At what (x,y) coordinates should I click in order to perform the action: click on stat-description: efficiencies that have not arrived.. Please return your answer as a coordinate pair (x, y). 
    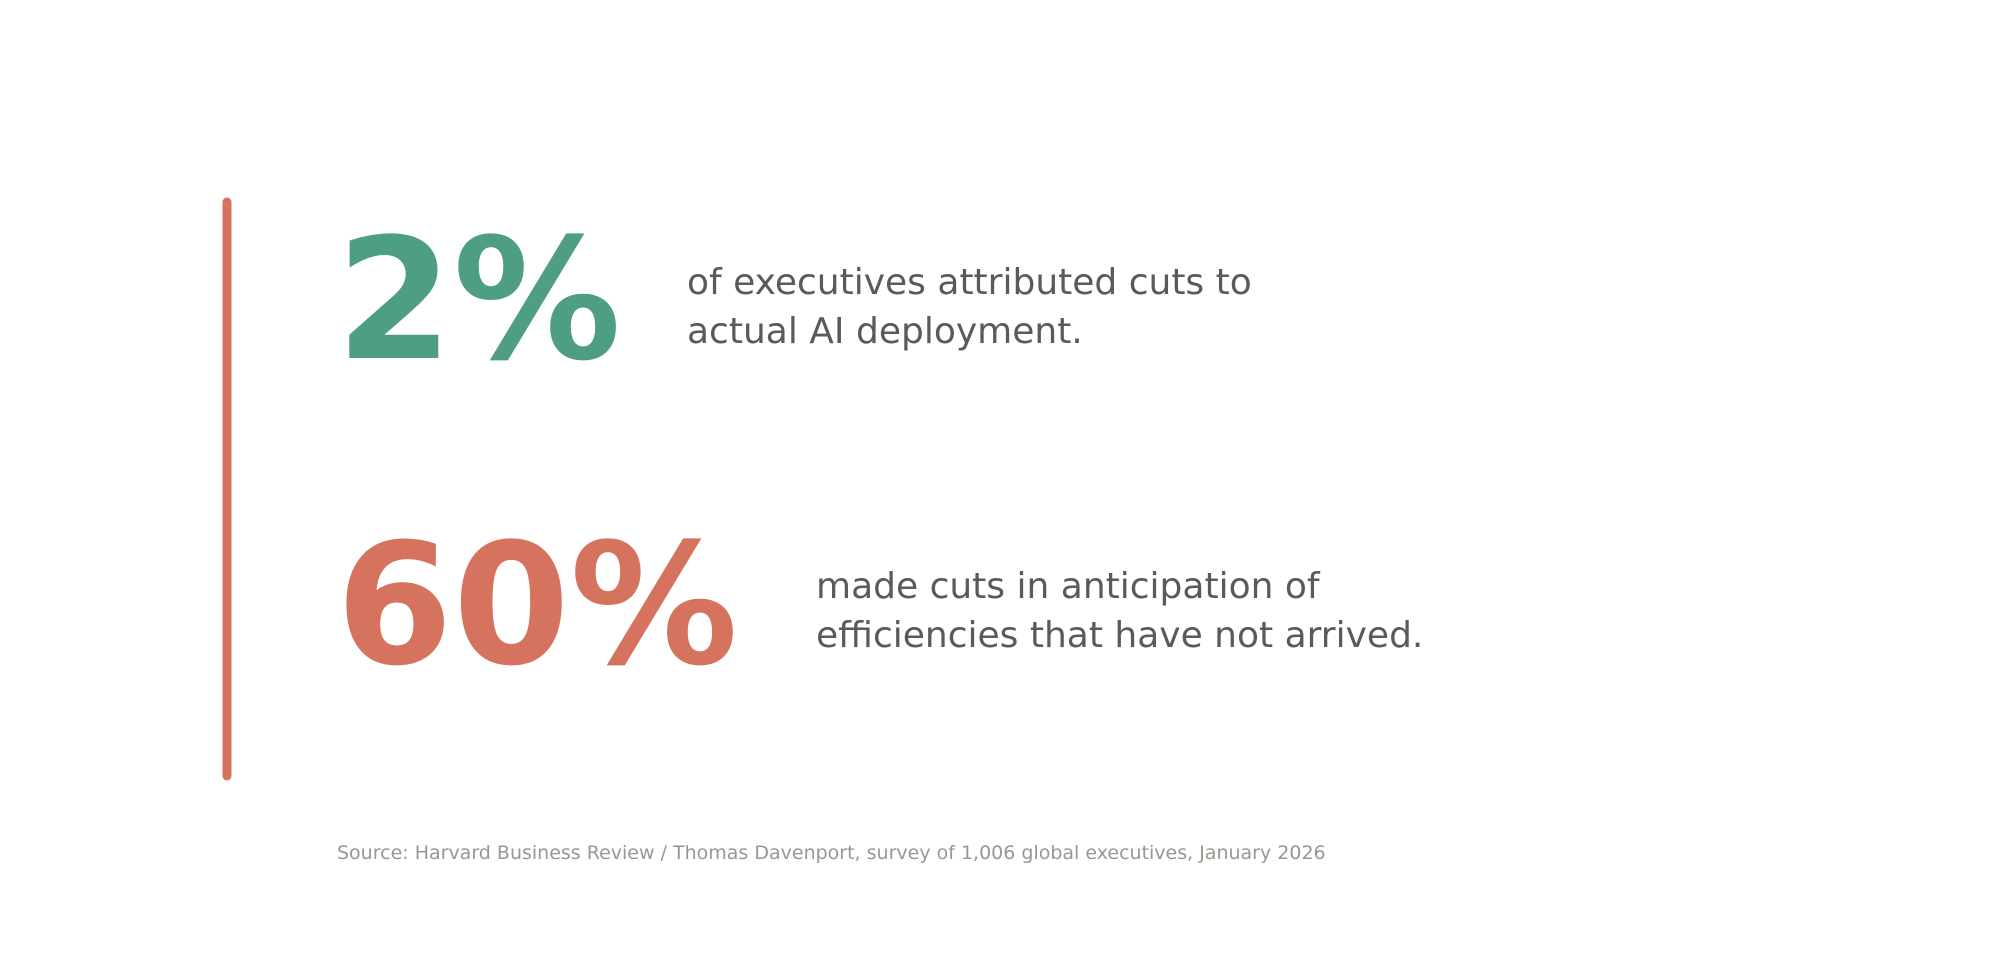
    Looking at the image, I should click on (1119, 635).